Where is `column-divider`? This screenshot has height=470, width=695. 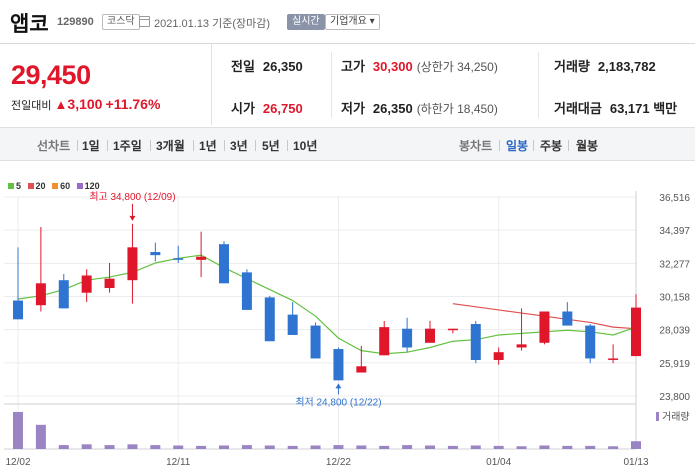
column-divider is located at coordinates (538, 85).